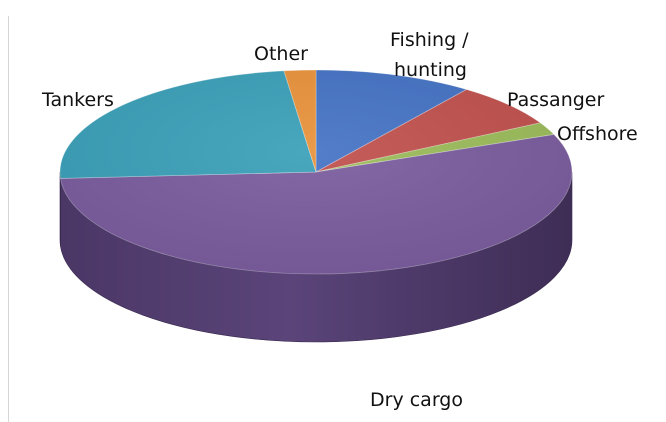 The width and height of the screenshot is (666, 422). What do you see at coordinates (555, 100) in the screenshot?
I see `pie-label-passanger: Passanger` at bounding box center [555, 100].